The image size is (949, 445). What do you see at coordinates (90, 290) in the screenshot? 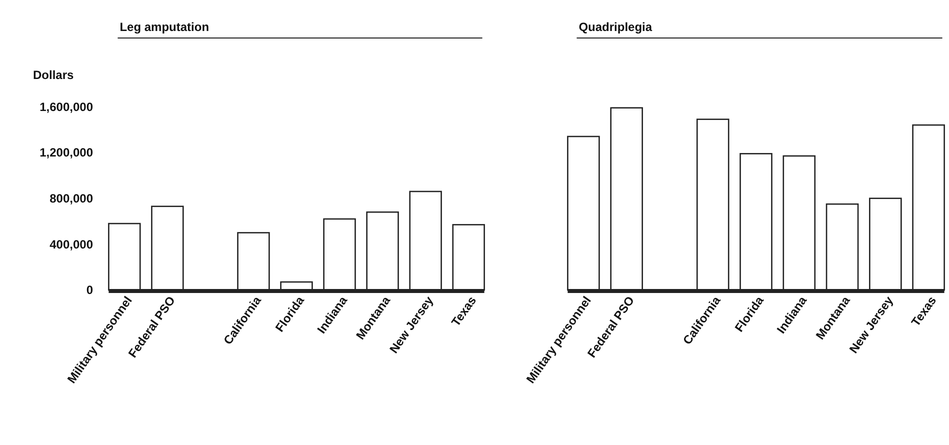
I see `y-tick-label: 0` at bounding box center [90, 290].